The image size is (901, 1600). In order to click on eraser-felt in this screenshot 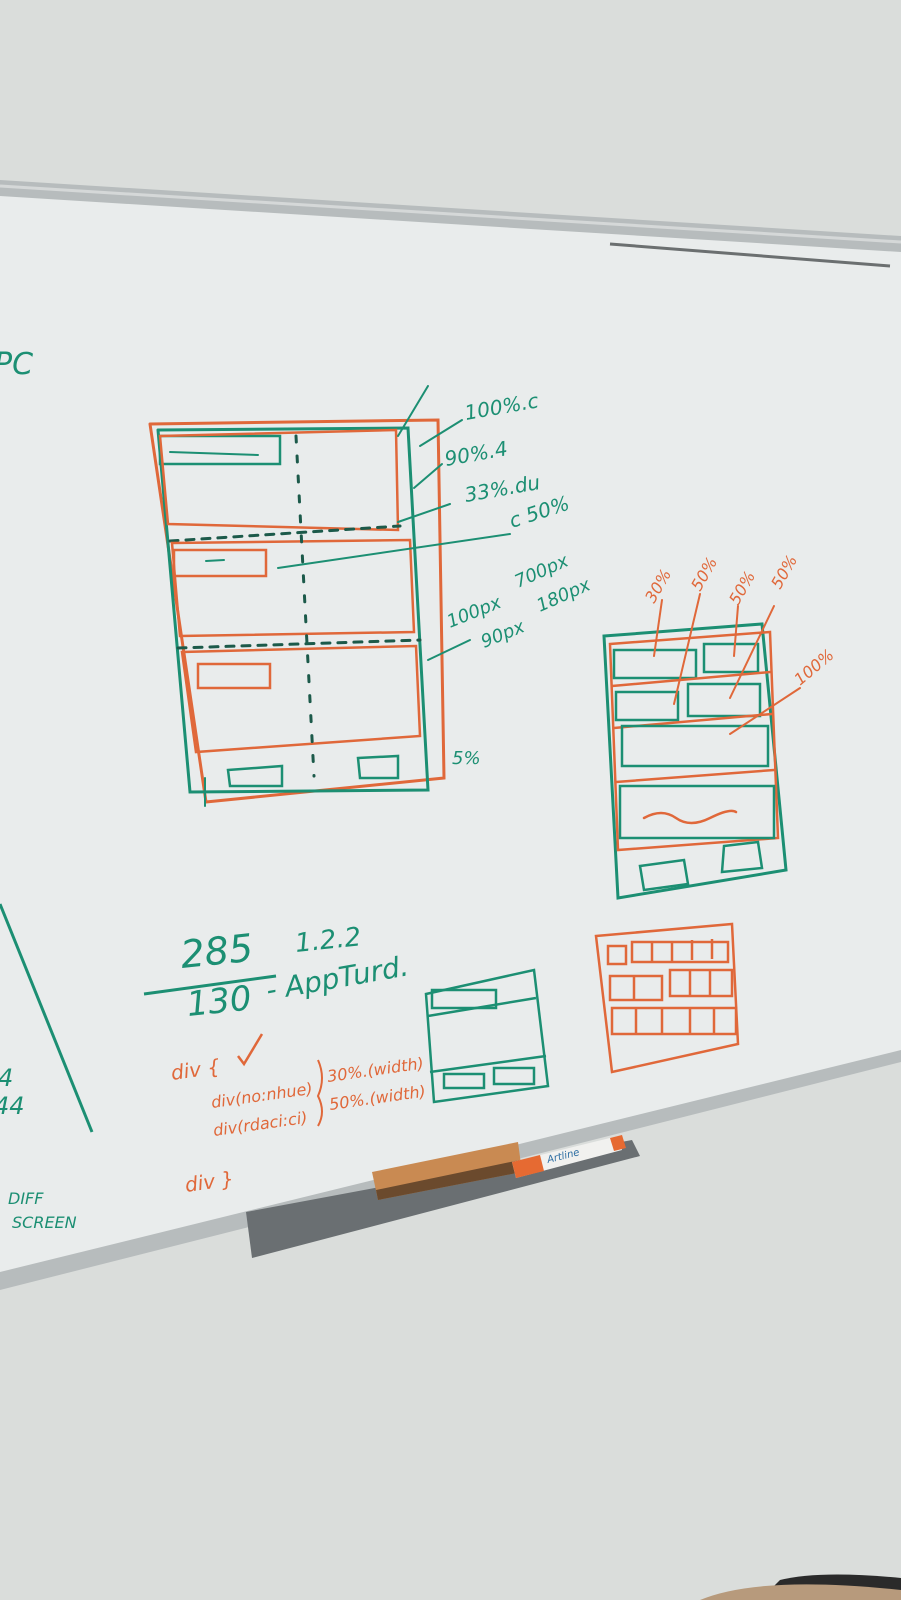, I will do `click(449, 1180)`.